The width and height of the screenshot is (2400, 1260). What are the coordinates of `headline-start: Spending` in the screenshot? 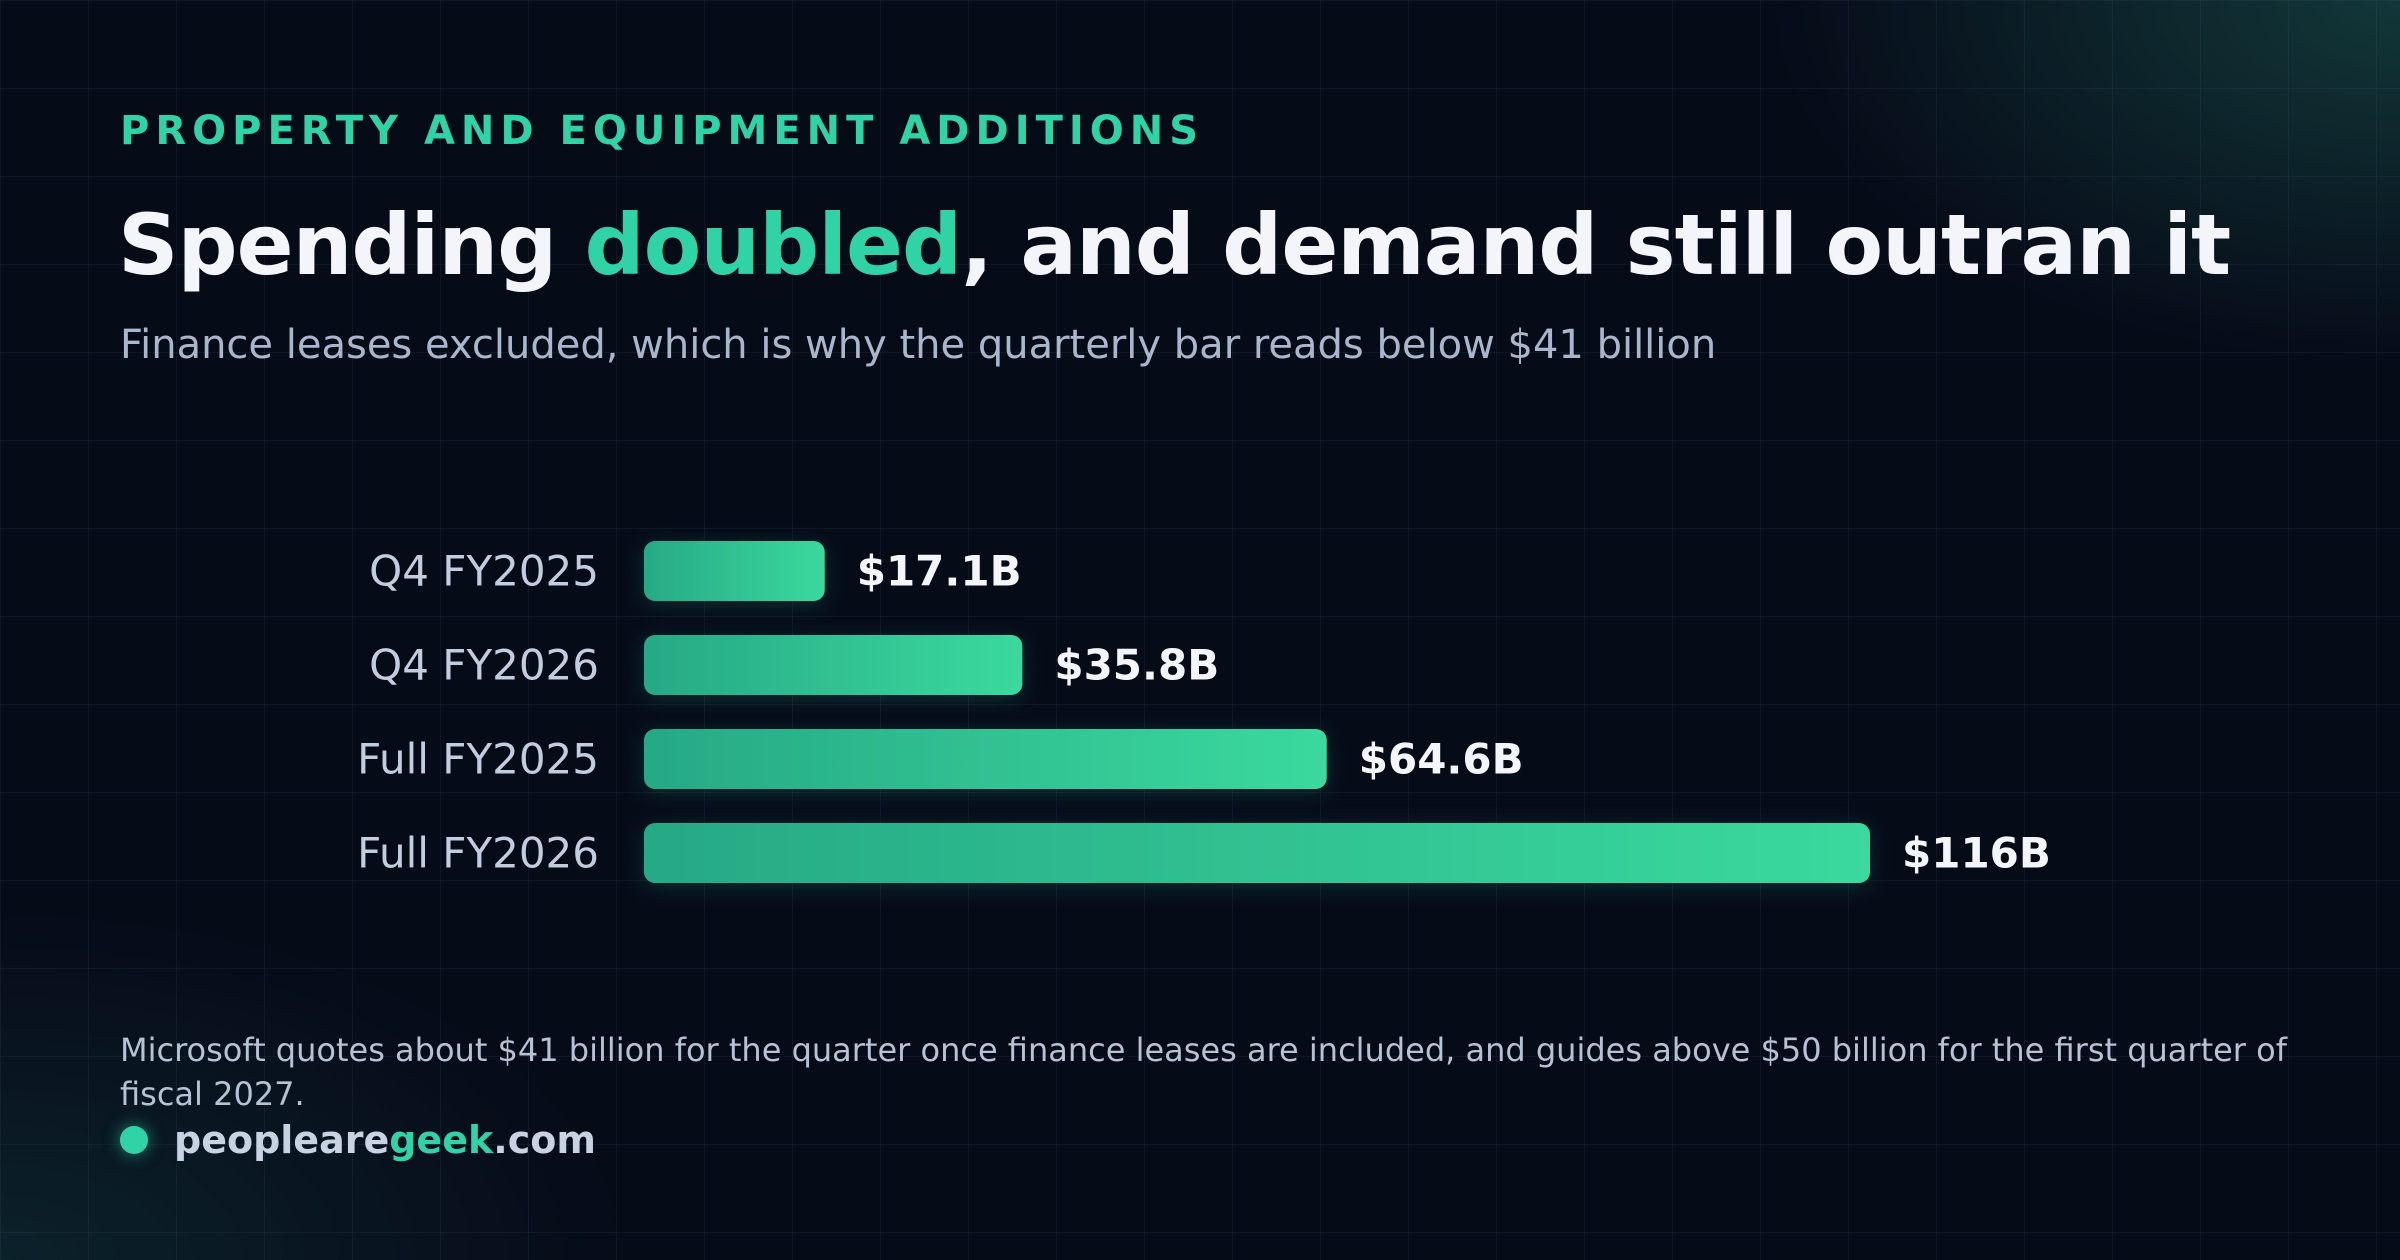 It's located at (351, 245).